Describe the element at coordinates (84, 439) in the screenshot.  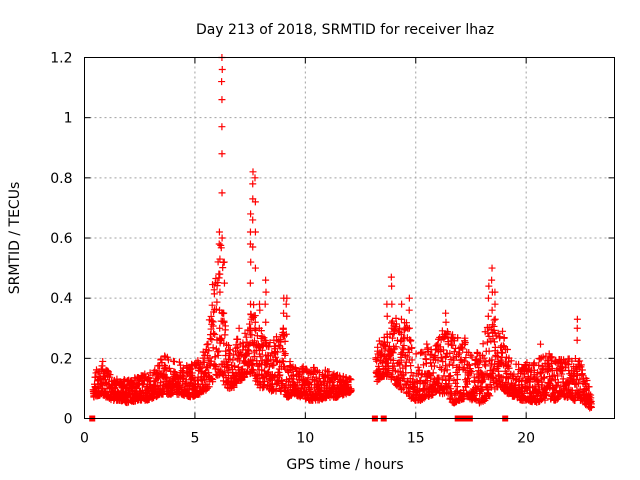
I see `x-tick-label: 0` at that location.